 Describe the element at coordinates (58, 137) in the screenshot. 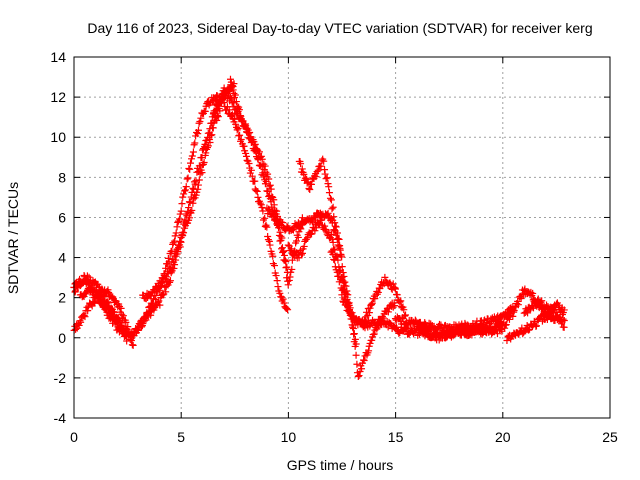

I see `y-tick-label: 10` at that location.